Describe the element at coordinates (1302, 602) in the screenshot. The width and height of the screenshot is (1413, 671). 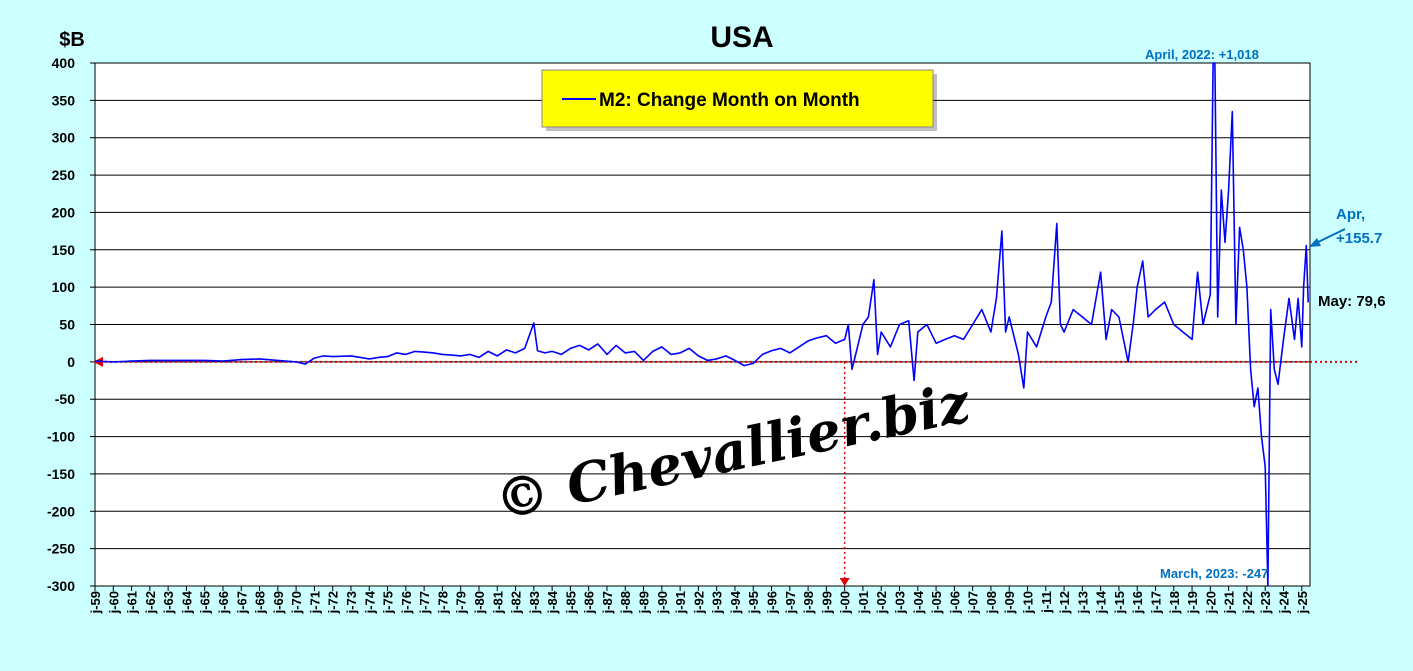
I see `x-tick-label: j-25` at that location.